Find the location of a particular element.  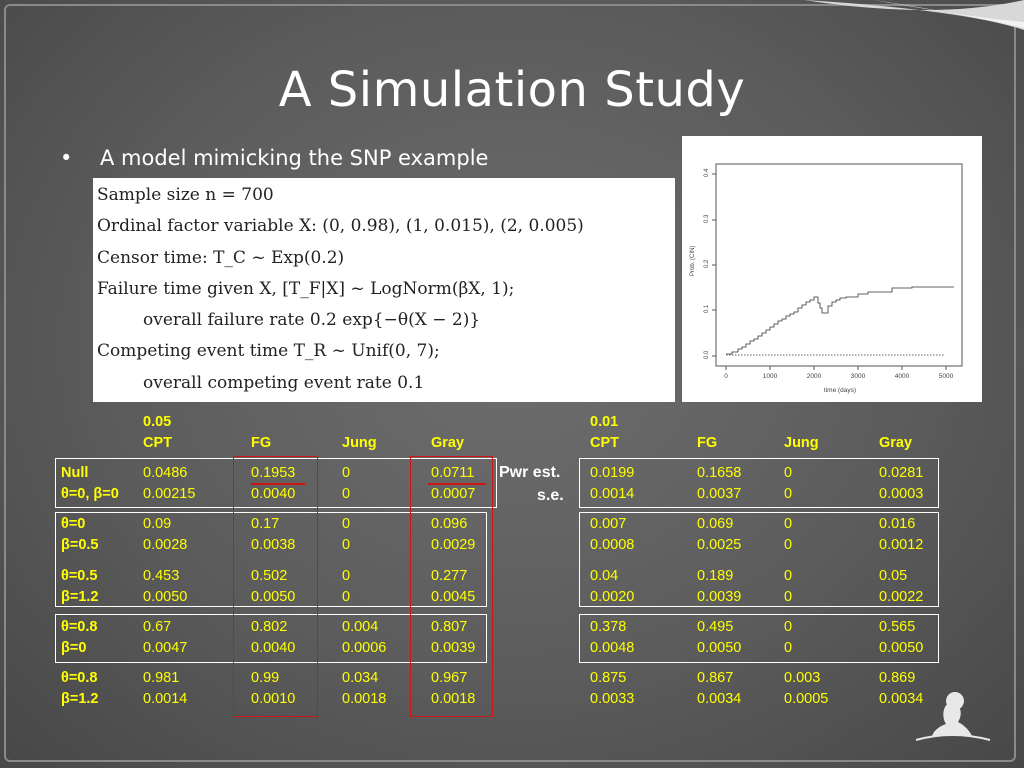

col-header-gray-left: Gray is located at coordinates (448, 443).